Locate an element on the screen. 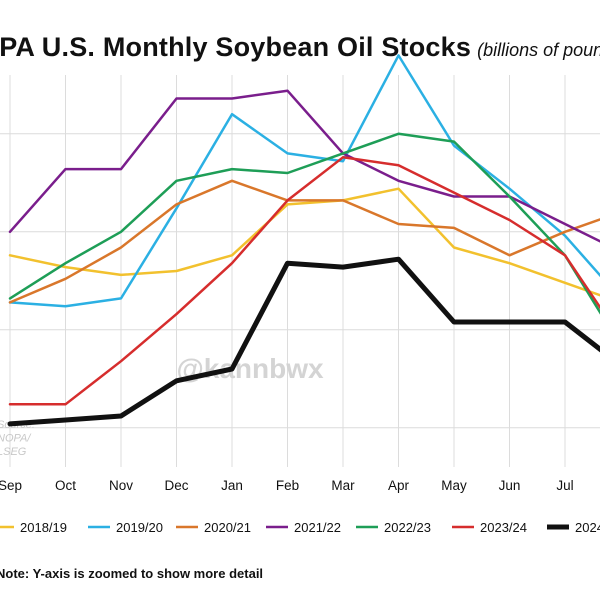 This screenshot has height=600, width=600. chart-unit-label: (billions of pounds) is located at coordinates (538, 50).